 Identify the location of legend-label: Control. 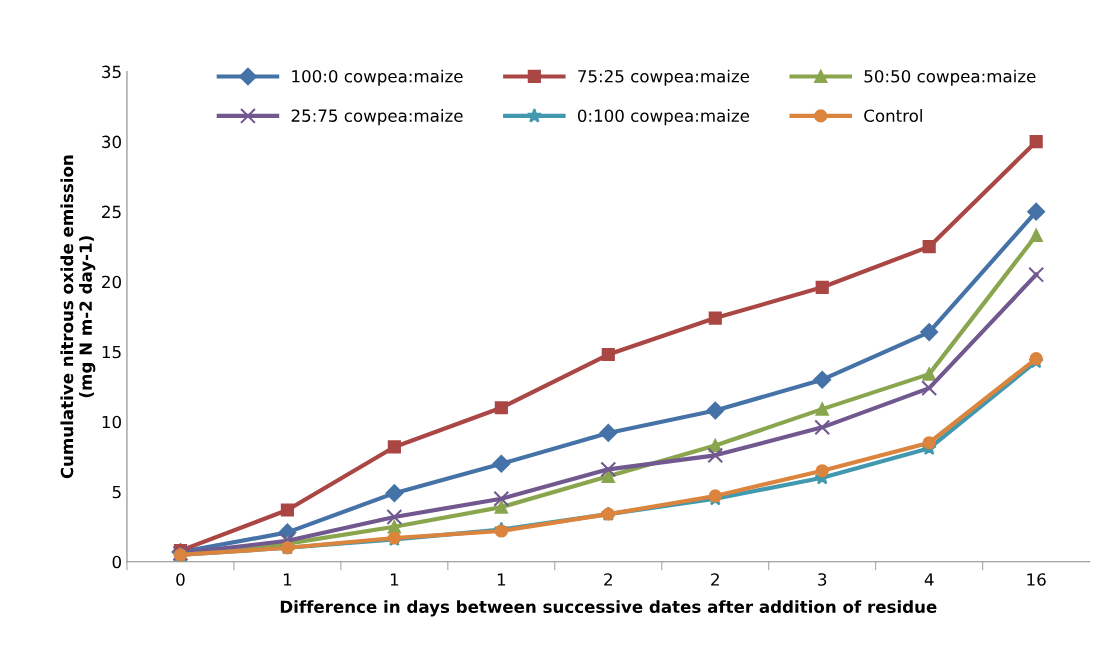
(893, 115).